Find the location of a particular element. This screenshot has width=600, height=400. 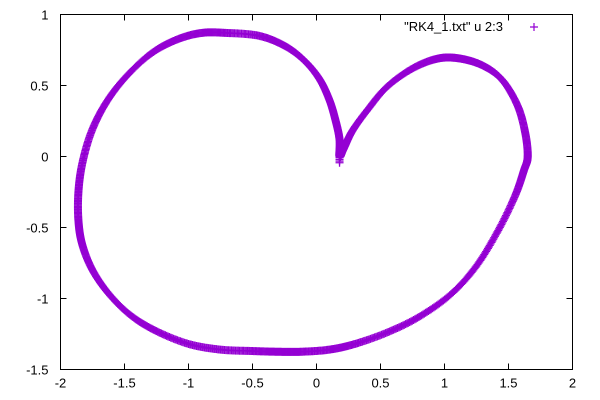

y-tick-label: -1.5 is located at coordinates (37, 370).